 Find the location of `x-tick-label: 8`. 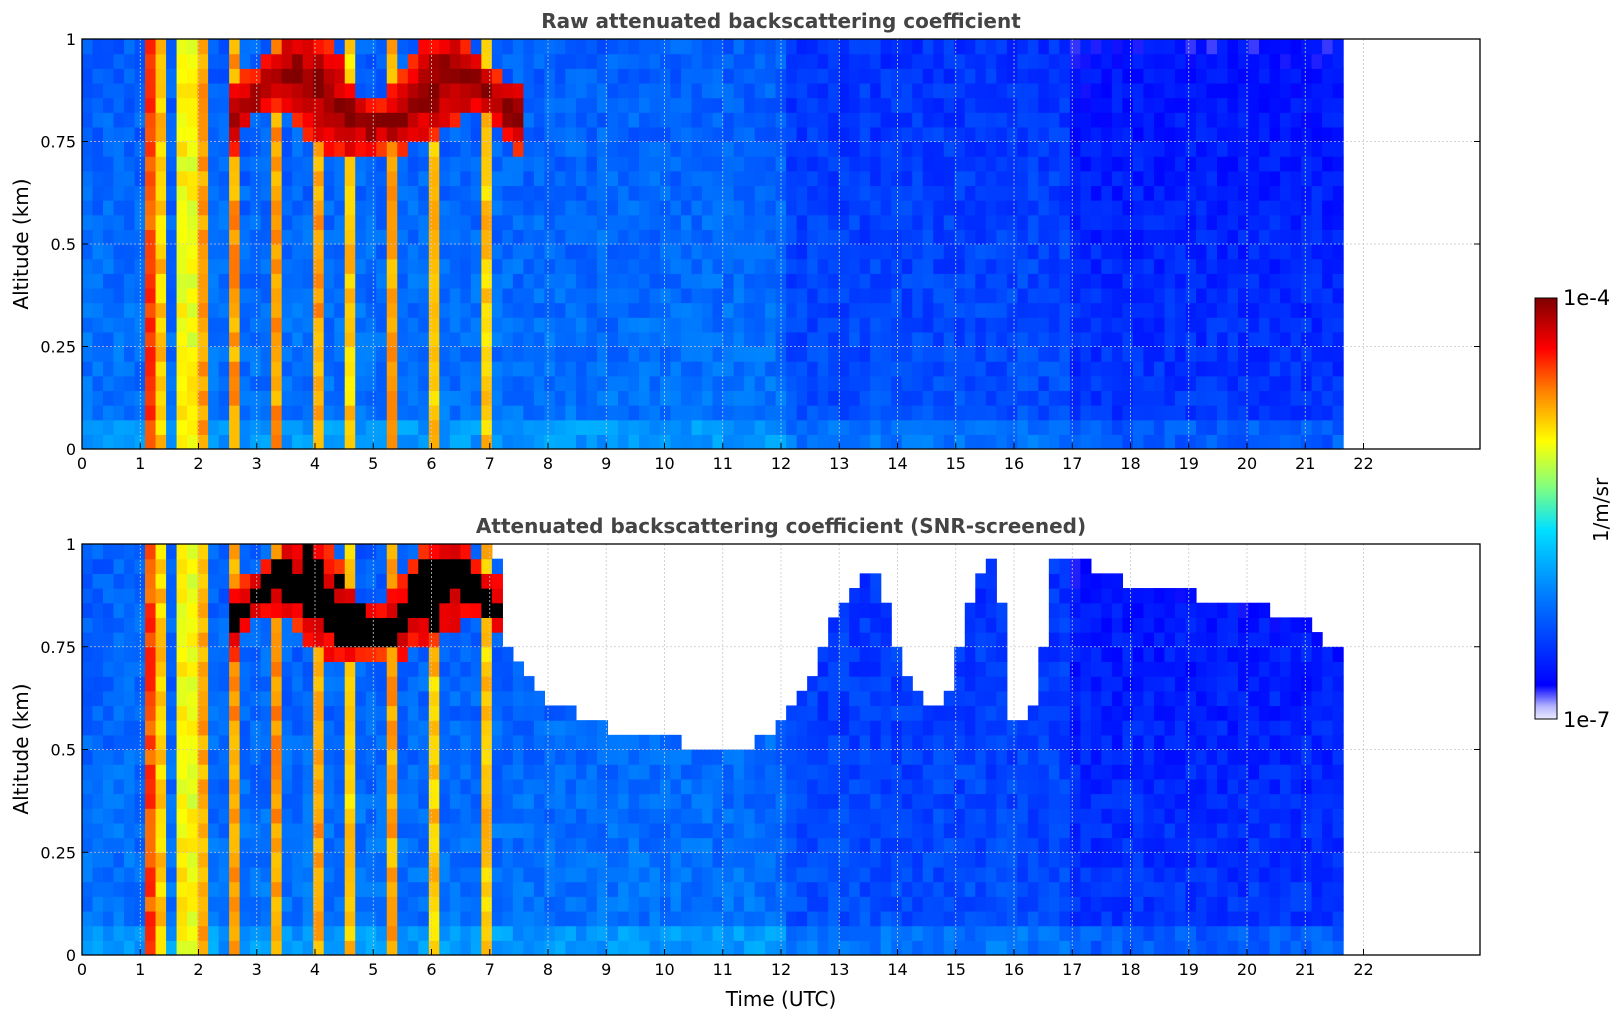

x-tick-label: 8 is located at coordinates (548, 463).